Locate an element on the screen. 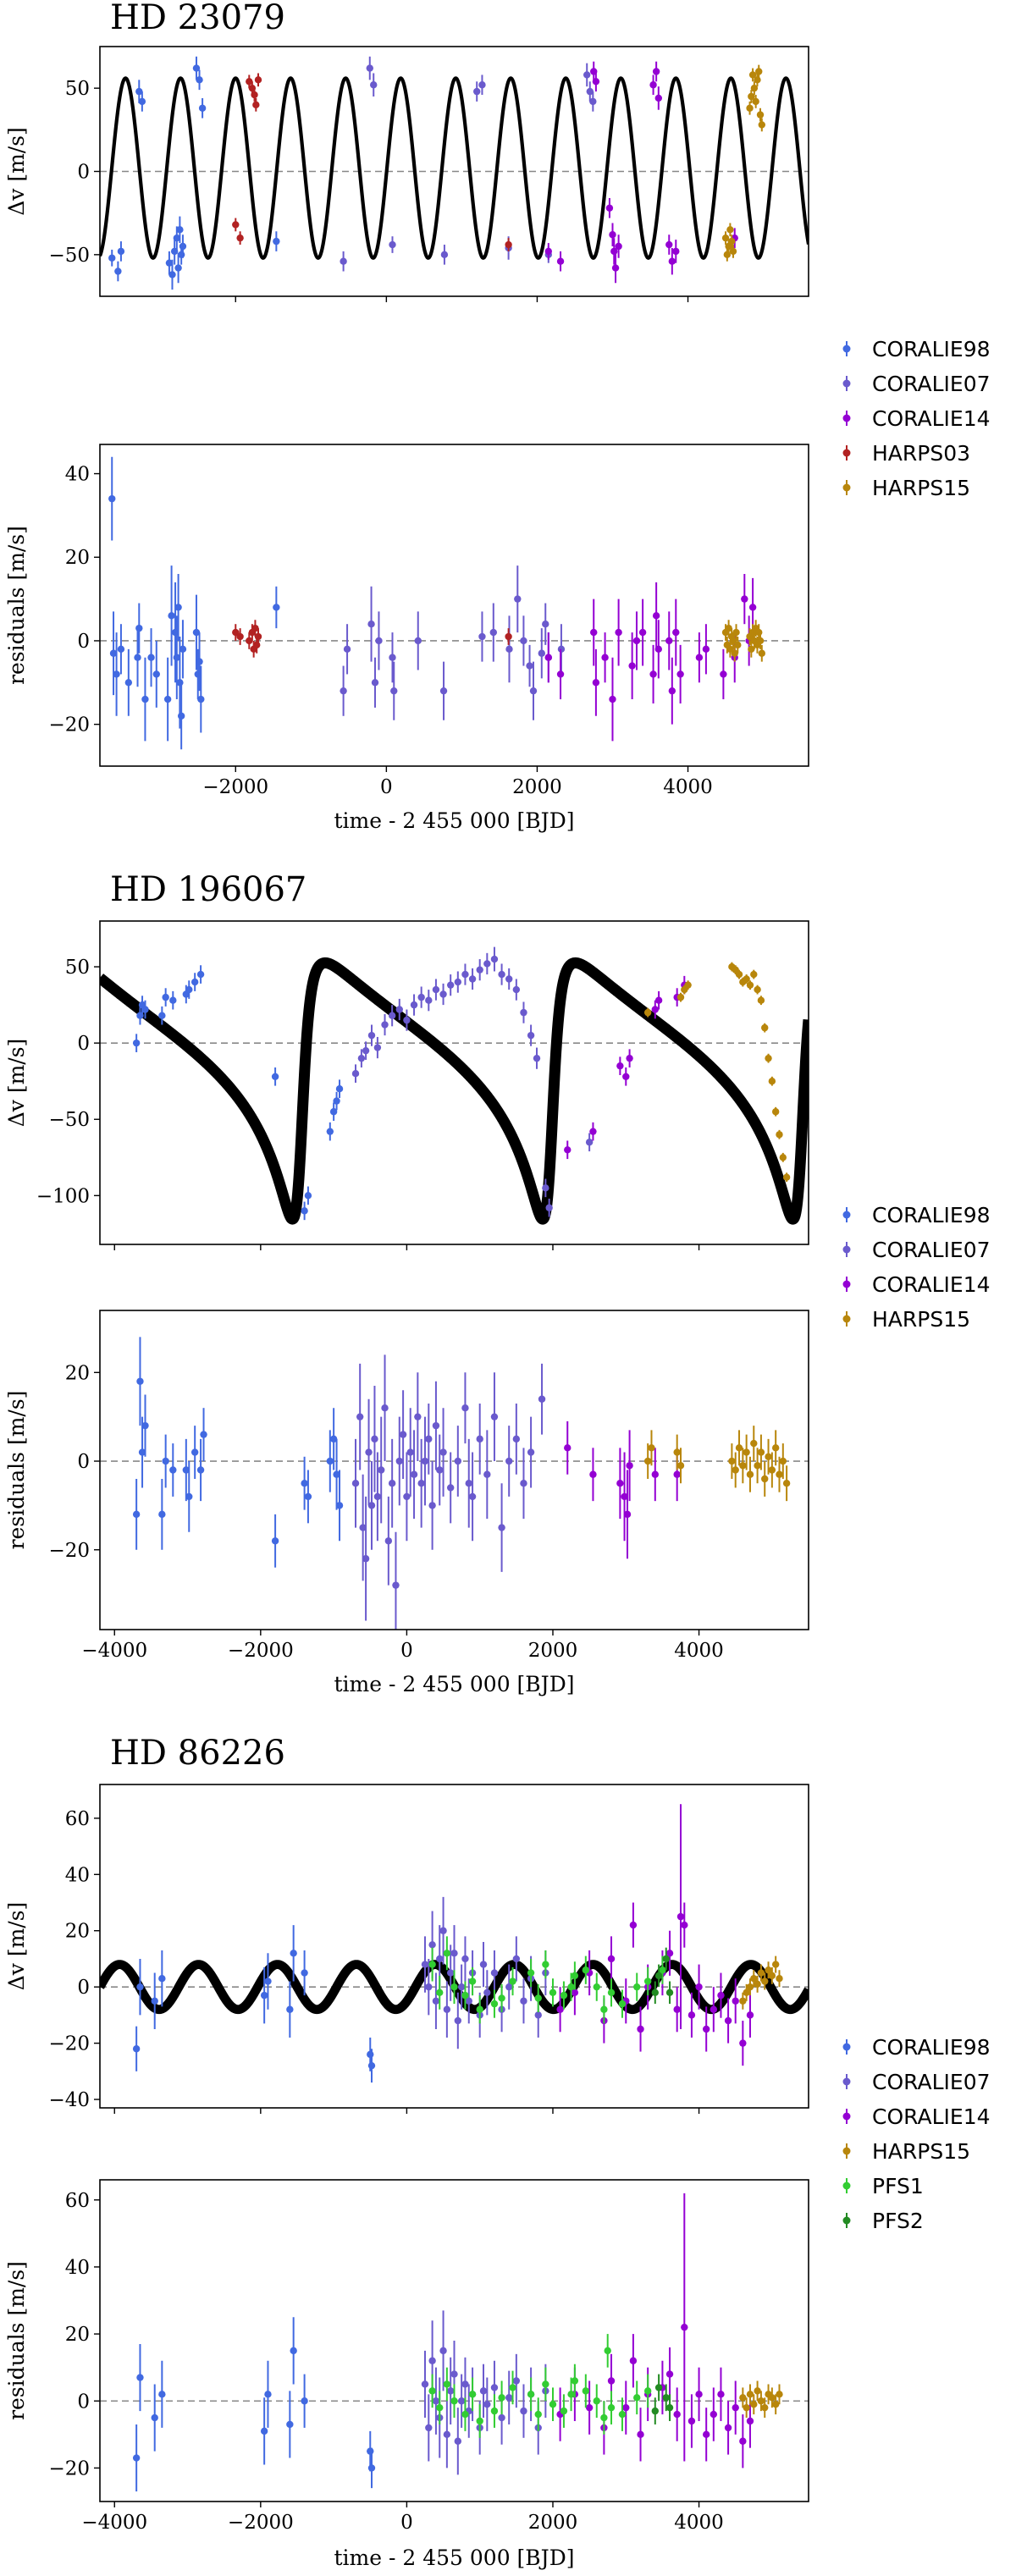 The width and height of the screenshot is (1016, 2576). rv-panel: −50 0 50 is located at coordinates (428, 174).